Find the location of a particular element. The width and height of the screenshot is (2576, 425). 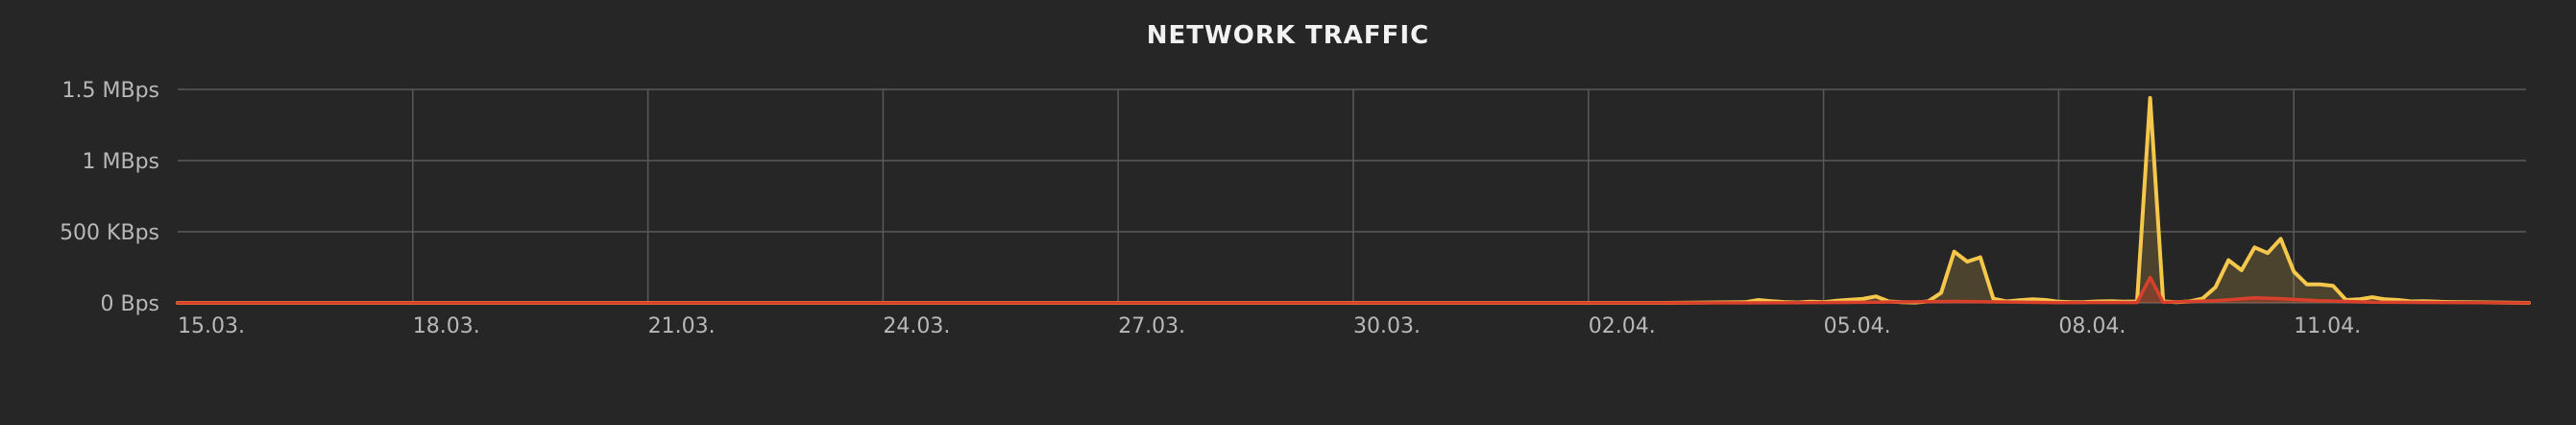

series-1-line is located at coordinates (1353, 290).